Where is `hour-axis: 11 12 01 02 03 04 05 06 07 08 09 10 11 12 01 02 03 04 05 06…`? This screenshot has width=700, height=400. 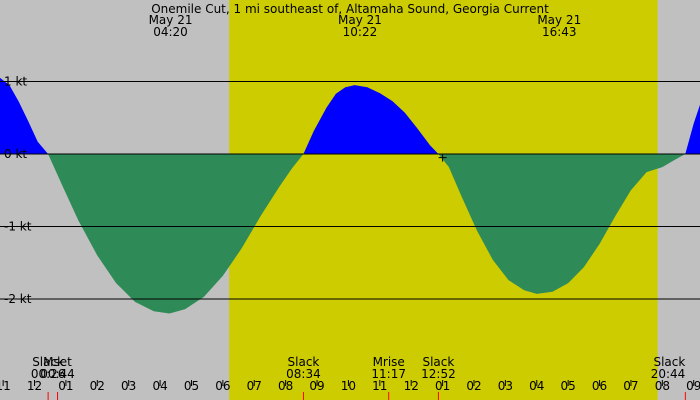 hour-axis: 11 12 01 02 03 04 05 06 07 08 09 10 11 12 01 02 03 04 05 06… is located at coordinates (350, 386).